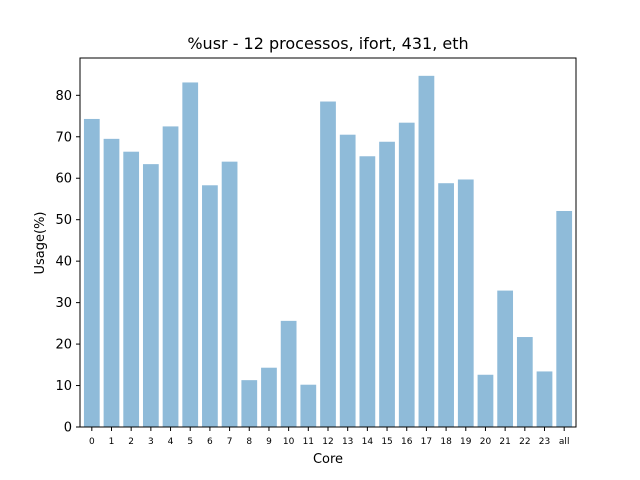  I want to click on x-tick-label-4: 4, so click(171, 442).